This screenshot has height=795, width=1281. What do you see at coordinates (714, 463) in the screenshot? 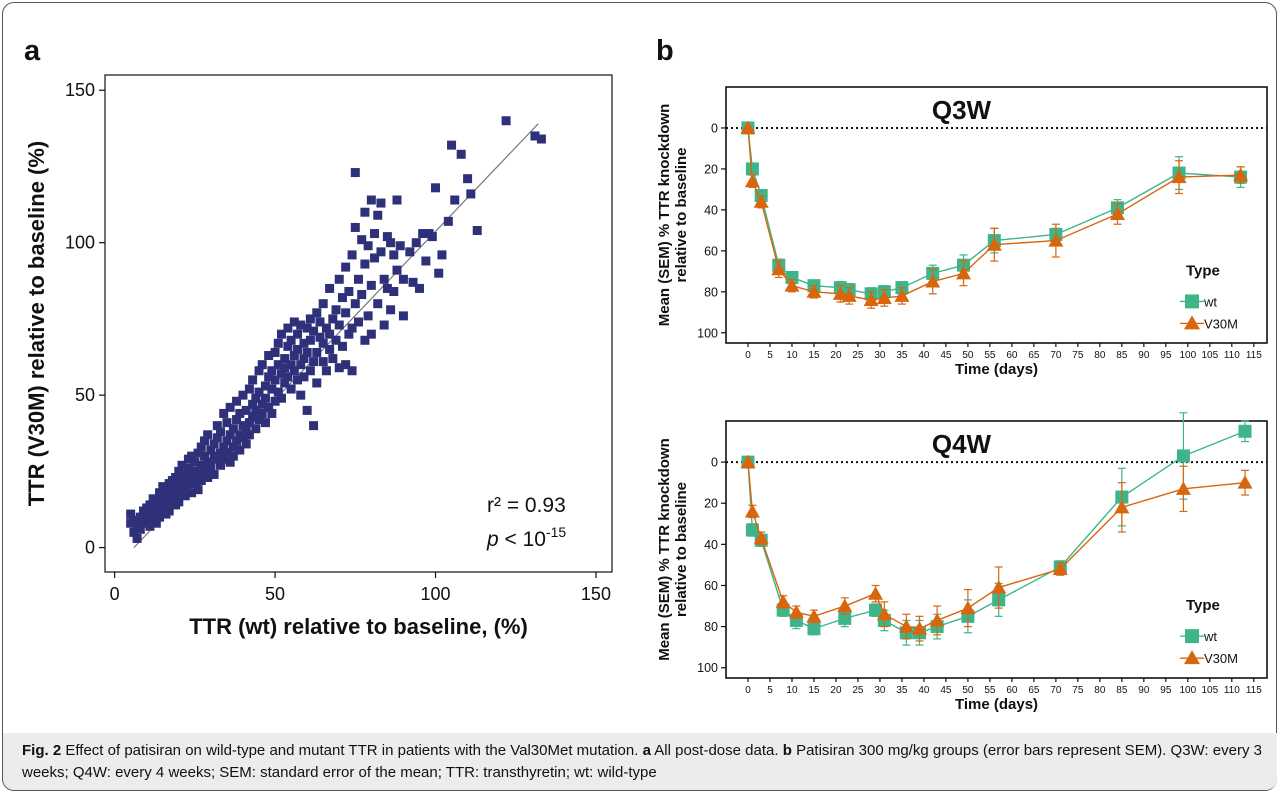
I see `y-tick-label: 0` at bounding box center [714, 463].